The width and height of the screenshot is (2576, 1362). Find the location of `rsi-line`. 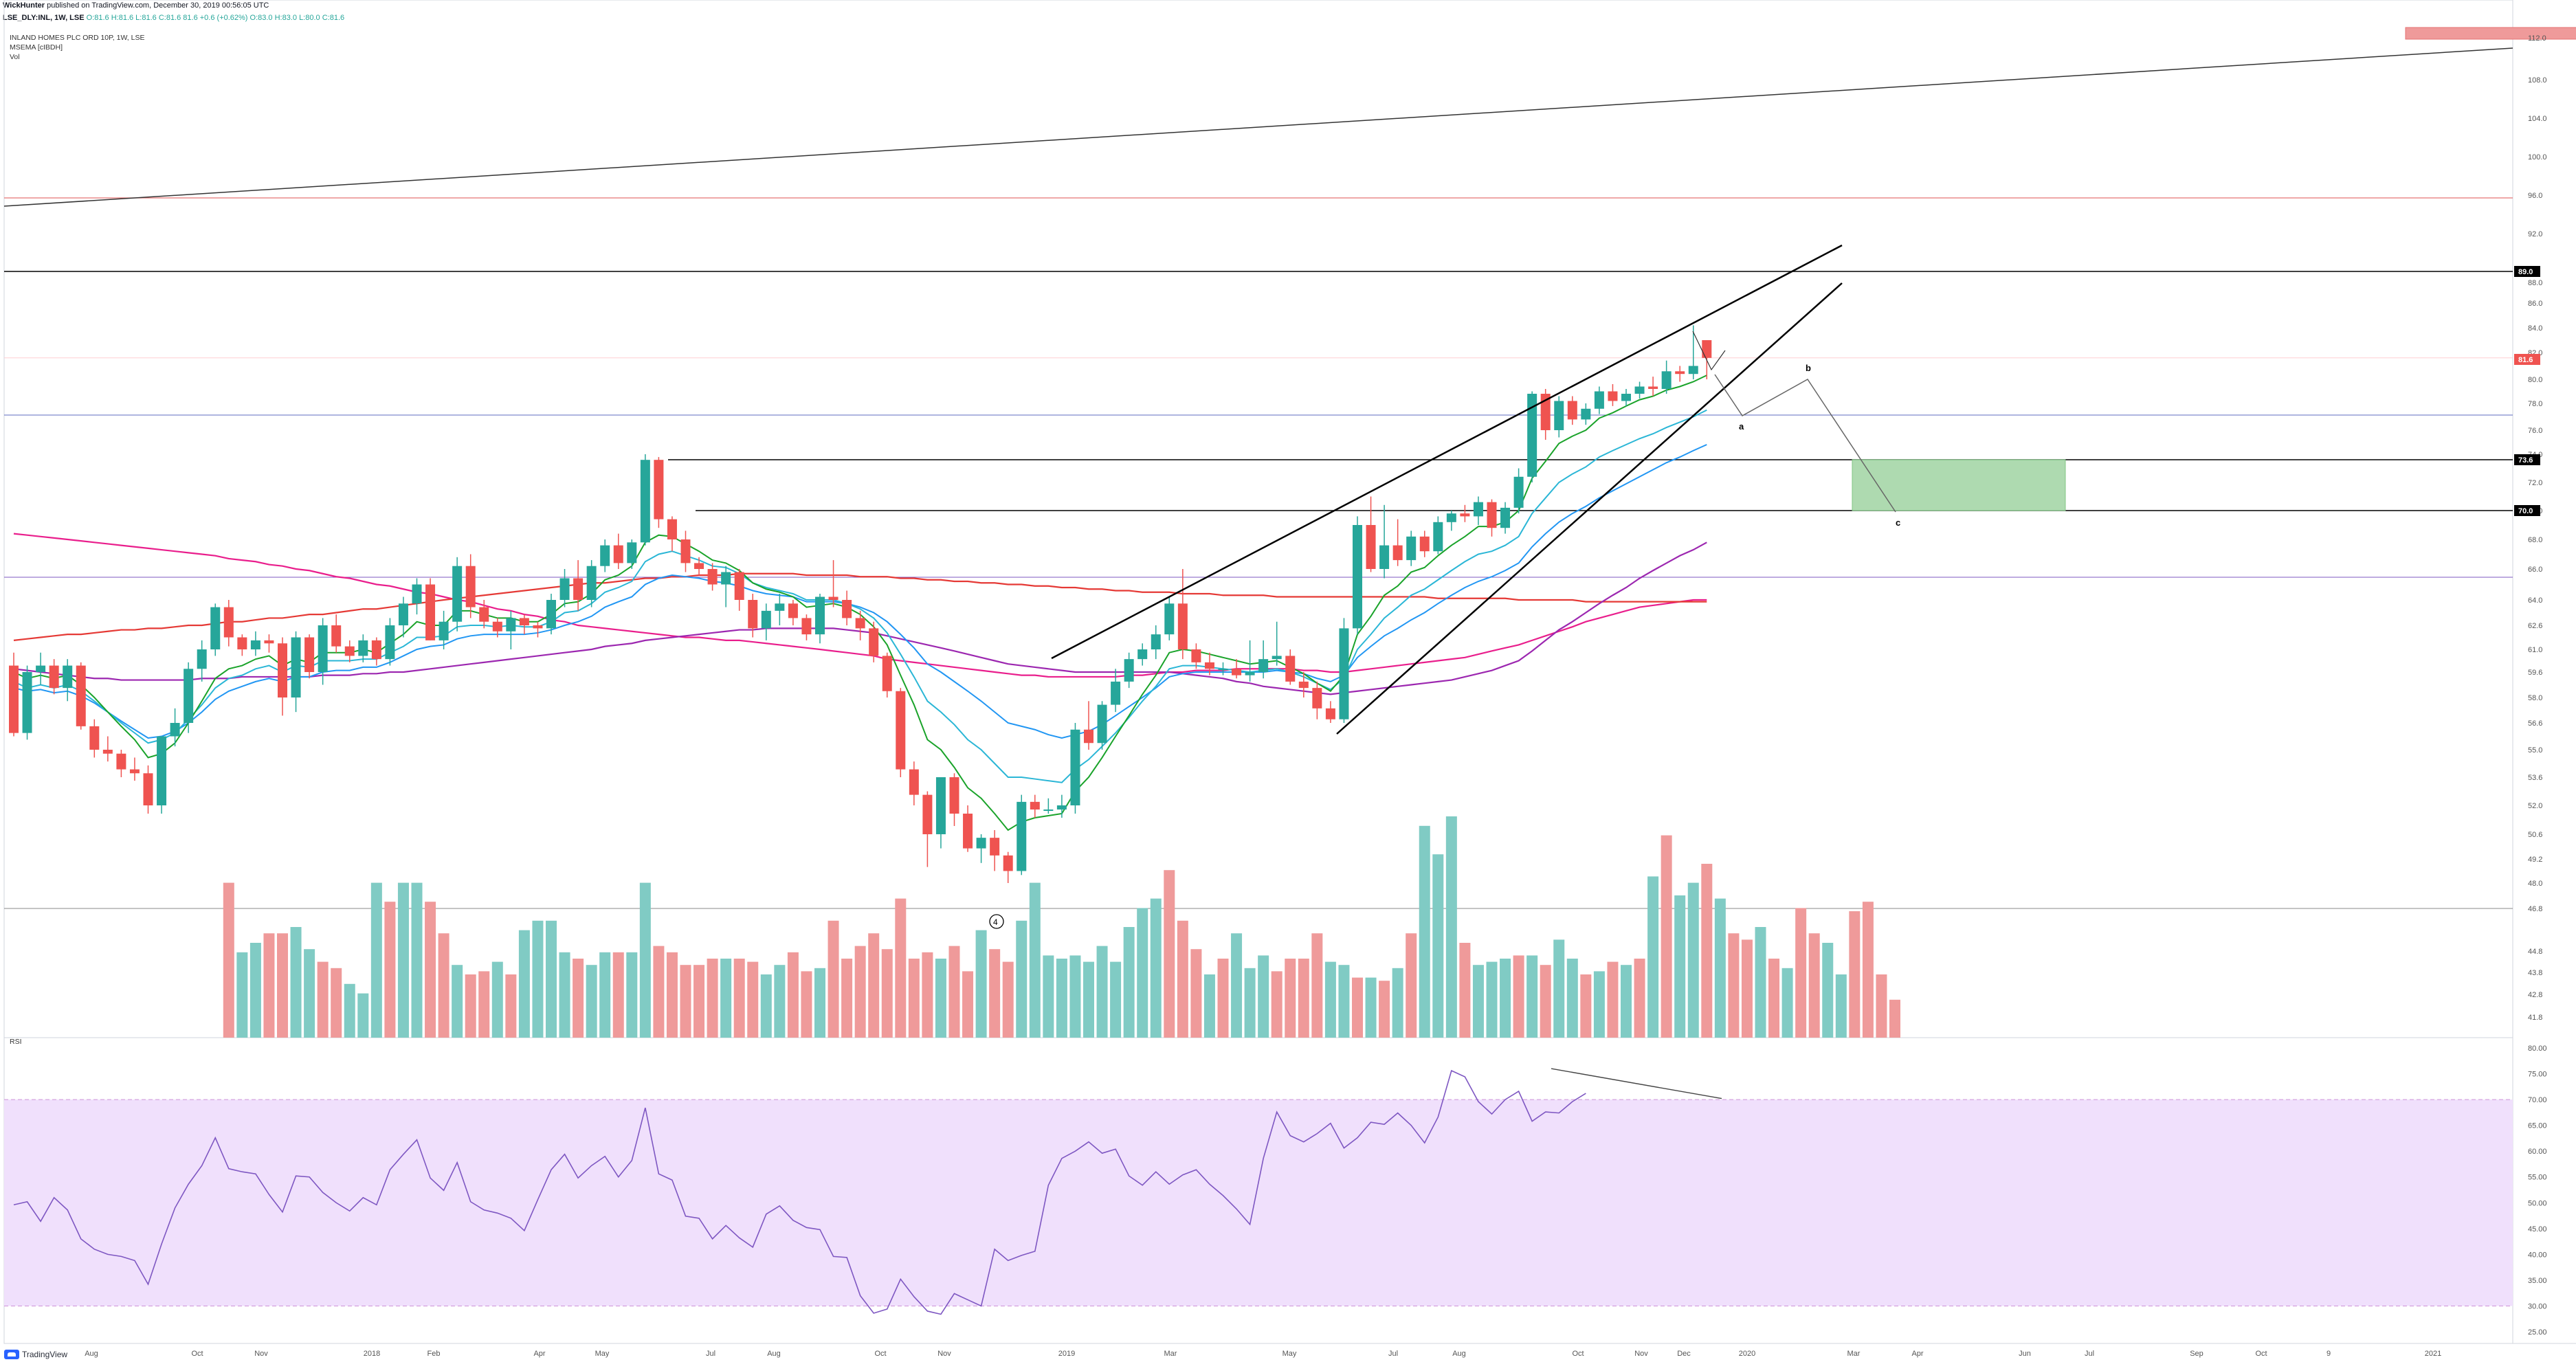

rsi-line is located at coordinates (799, 1192).